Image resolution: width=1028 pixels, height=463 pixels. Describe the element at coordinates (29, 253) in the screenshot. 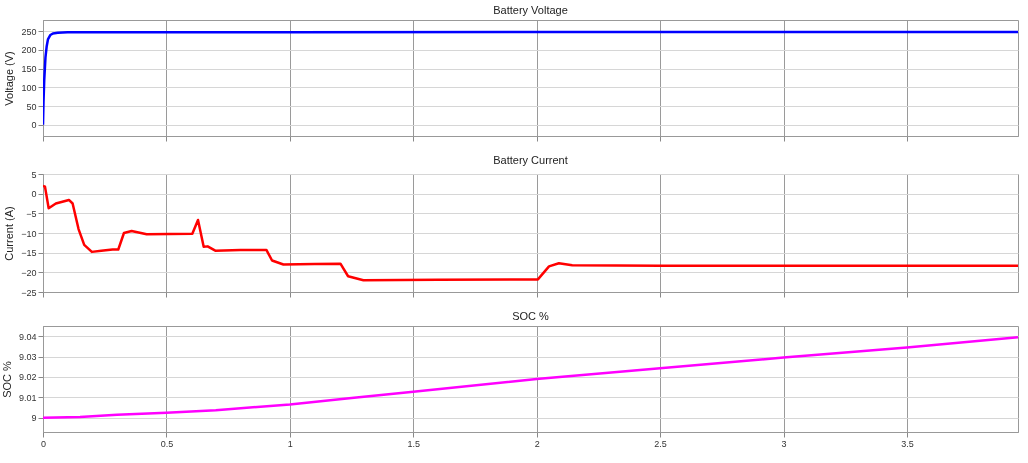

I see `y-tick-label: −15` at that location.